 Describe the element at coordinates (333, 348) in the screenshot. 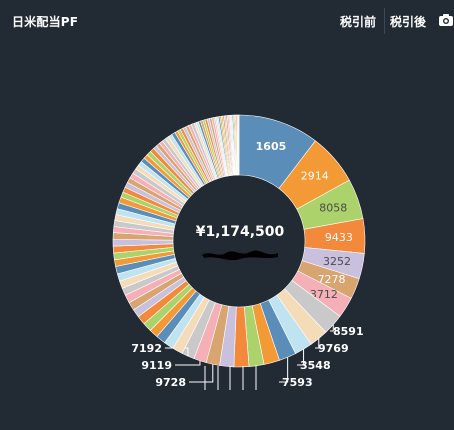

I see `slice-label: 9769` at that location.